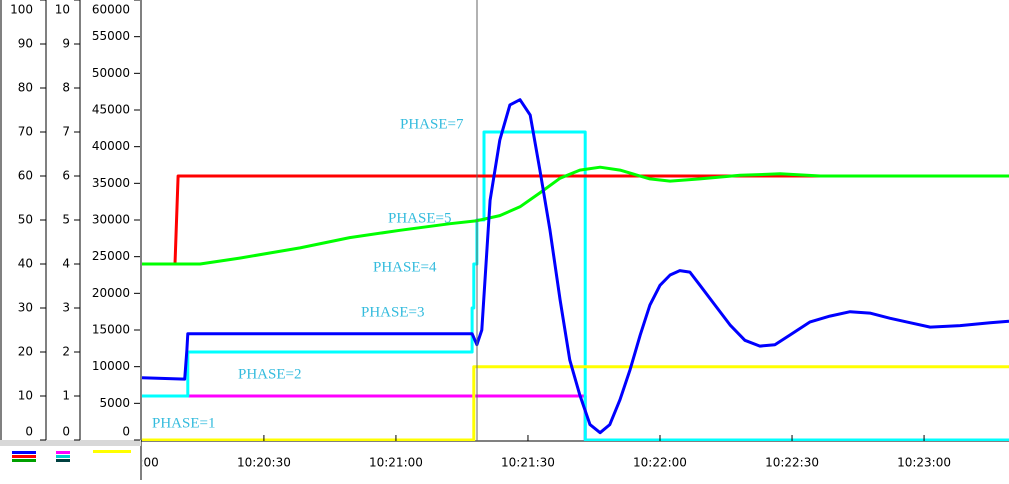 This screenshot has height=484, width=1009. I want to click on y-tick-label: 60, so click(25, 176).